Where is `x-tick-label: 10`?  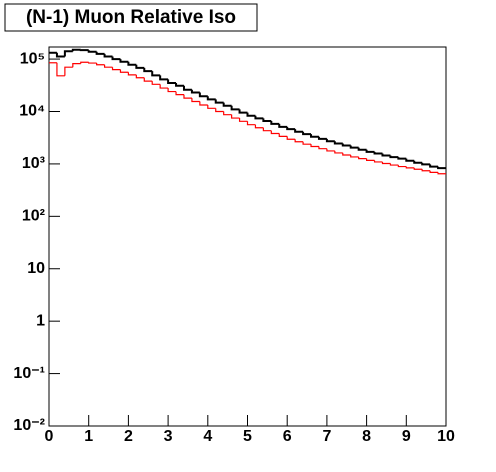 x-tick-label: 10 is located at coordinates (446, 436).